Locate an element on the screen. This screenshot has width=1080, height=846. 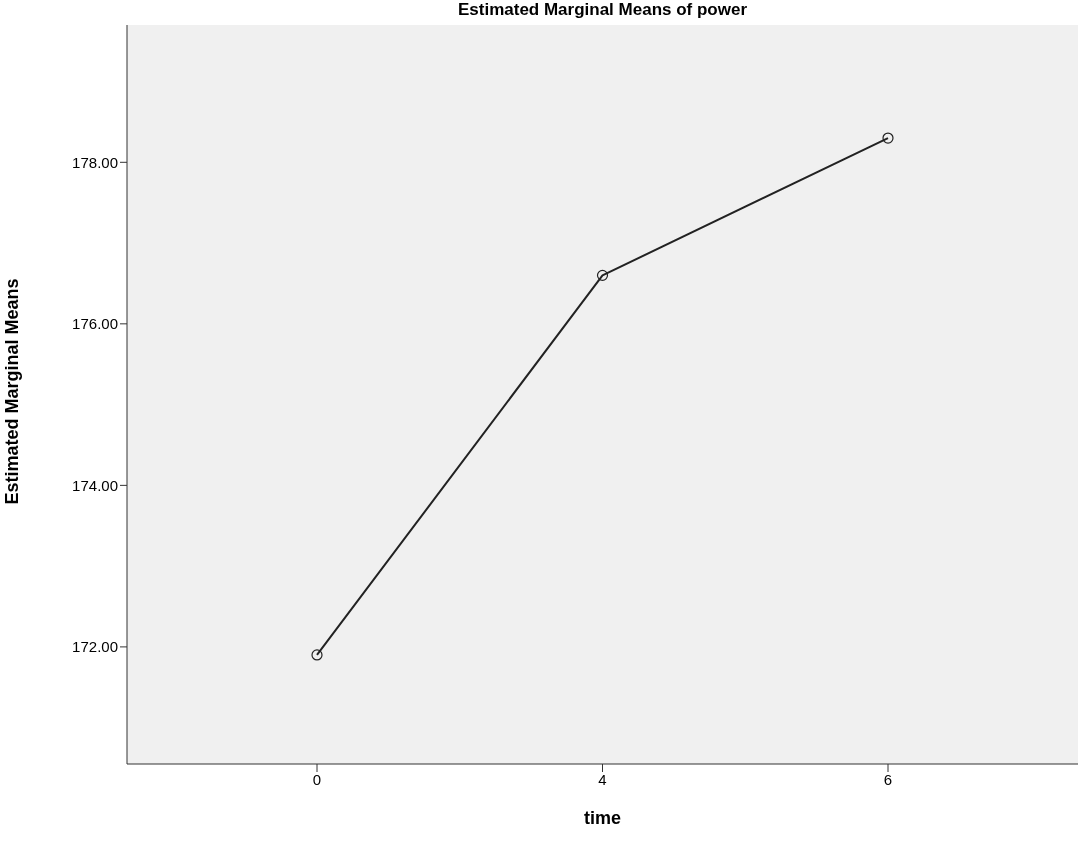
y-tick-label: 174.00 is located at coordinates (95, 485).